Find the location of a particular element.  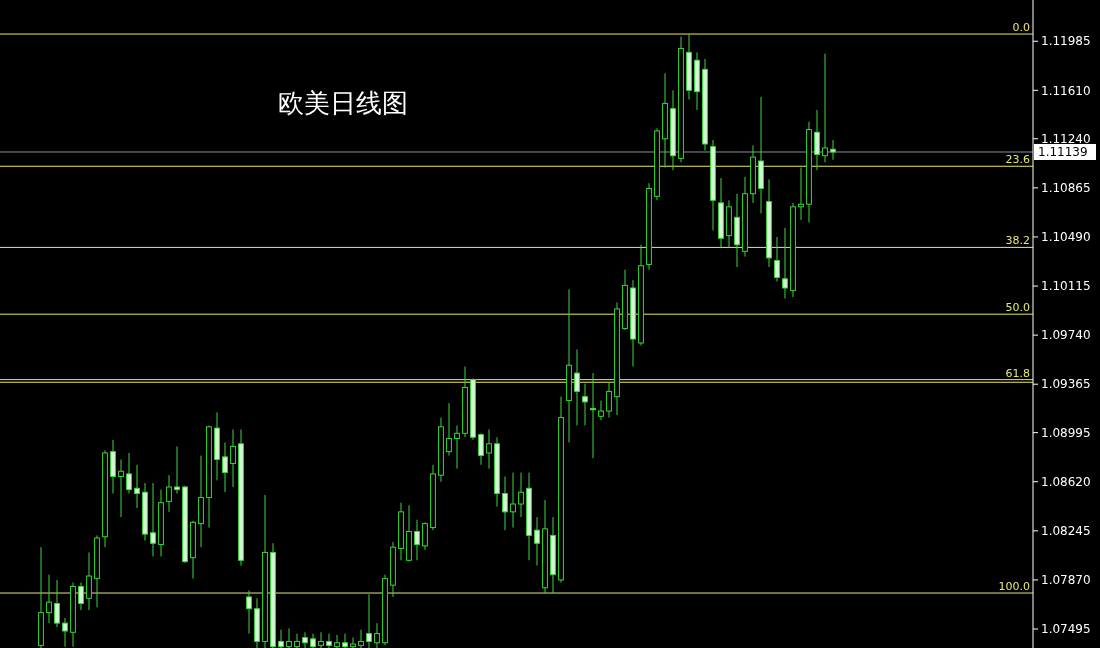

annotation: 100.0 is located at coordinates (1014, 587).